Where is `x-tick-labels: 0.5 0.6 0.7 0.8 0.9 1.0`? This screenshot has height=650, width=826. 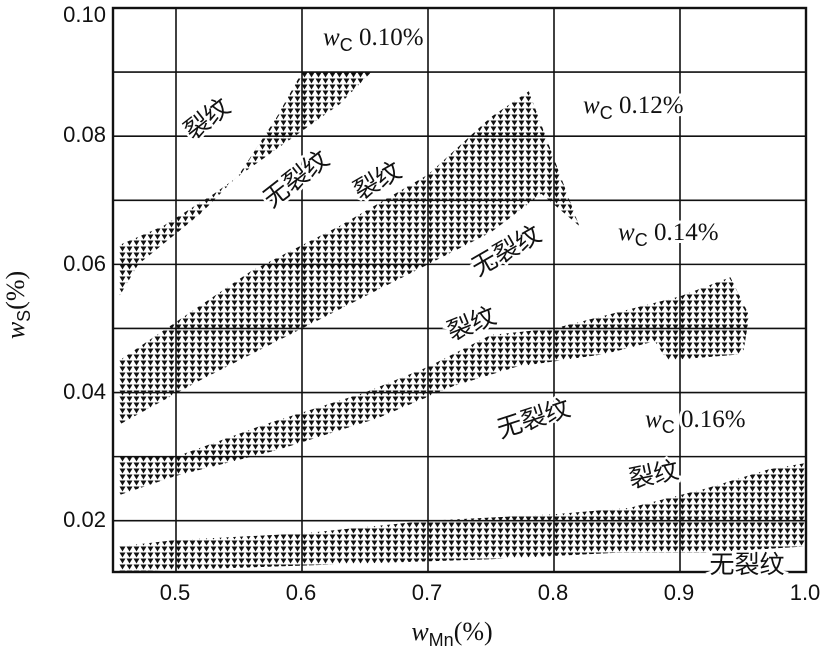
x-tick-labels: 0.5 0.6 0.7 0.8 0.9 1.0 is located at coordinates (490, 592).